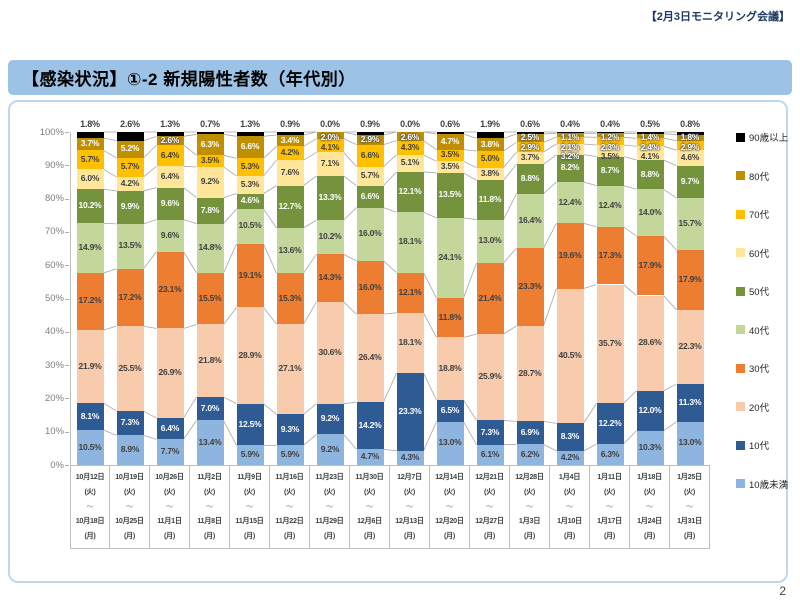 This screenshot has height=602, width=800. Describe the element at coordinates (210, 407) in the screenshot. I see `segment-label-10代: 7.0%` at that location.